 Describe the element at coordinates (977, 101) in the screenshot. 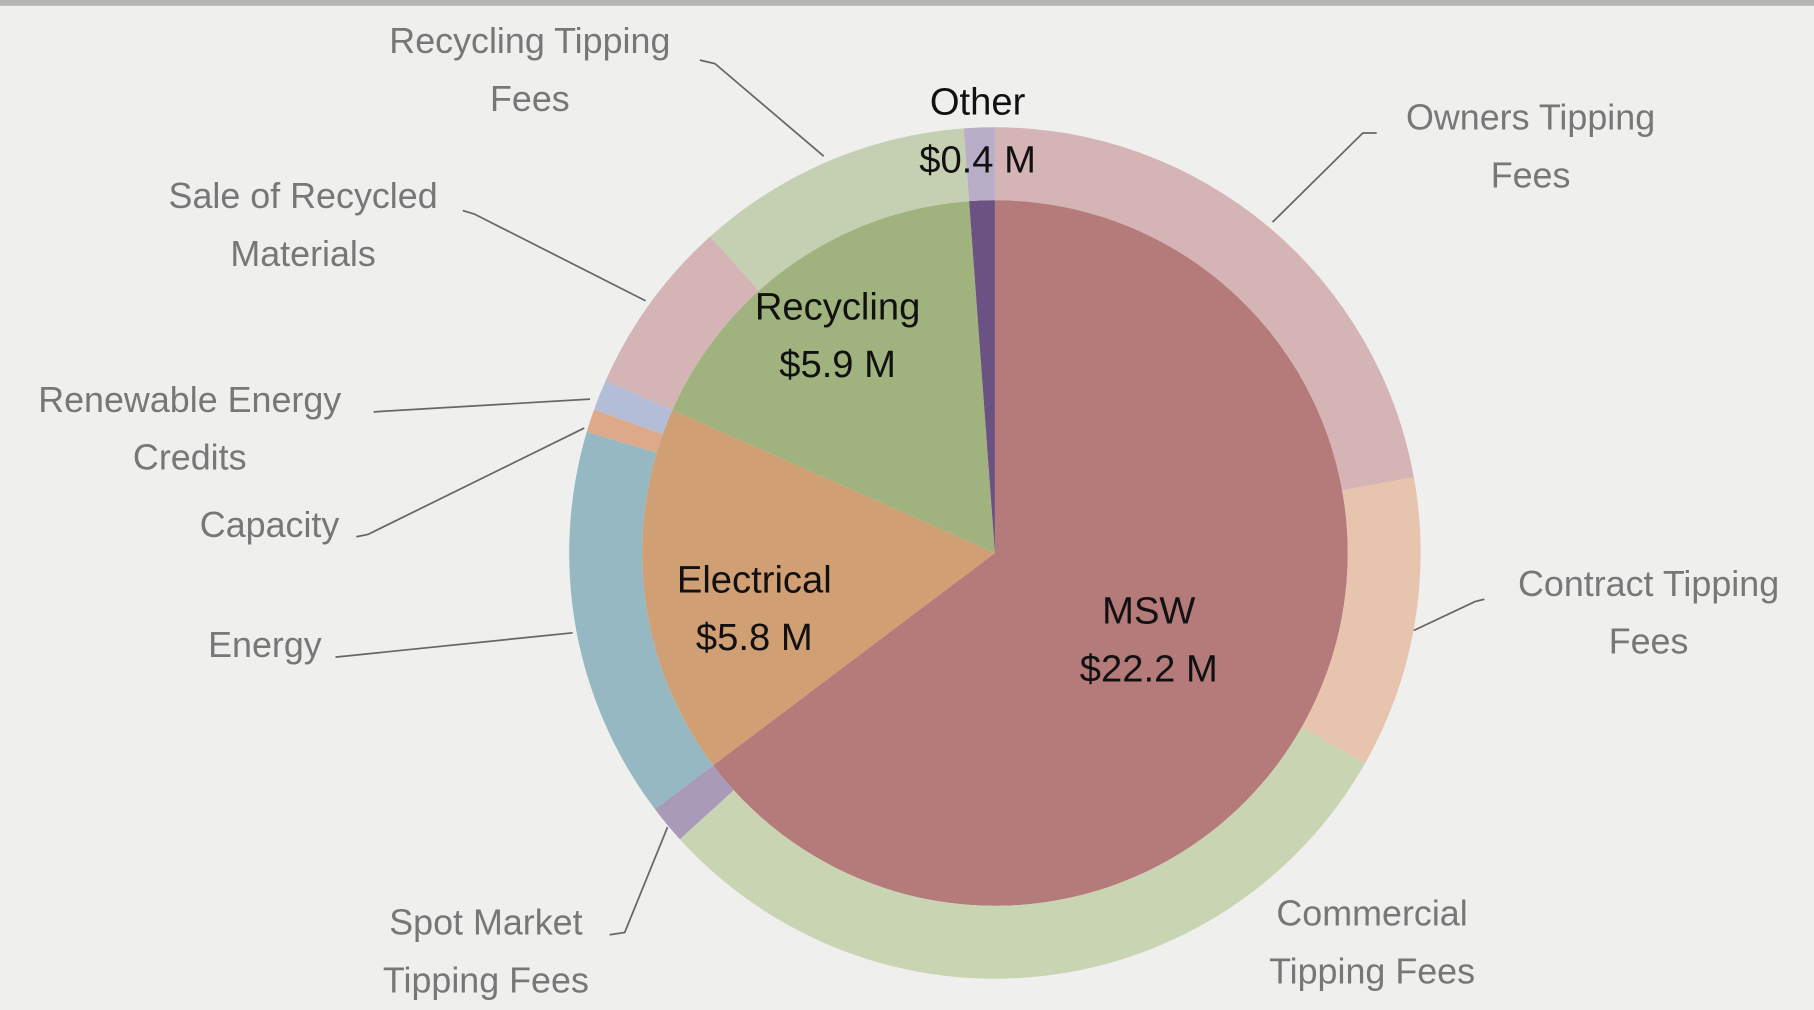

I see `wedge-label: Other` at that location.